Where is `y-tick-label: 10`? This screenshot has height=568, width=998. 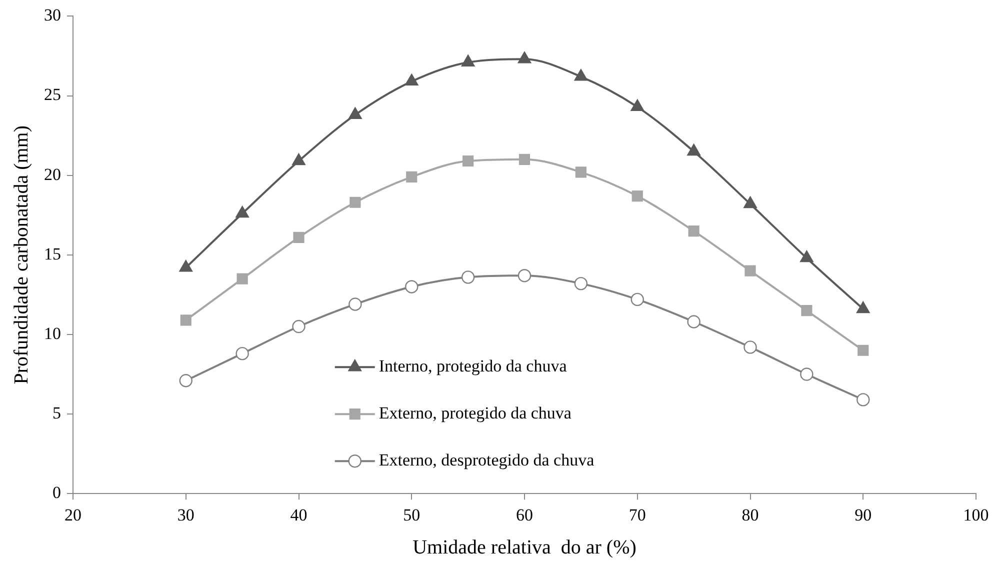
y-tick-label: 10 is located at coordinates (52, 333).